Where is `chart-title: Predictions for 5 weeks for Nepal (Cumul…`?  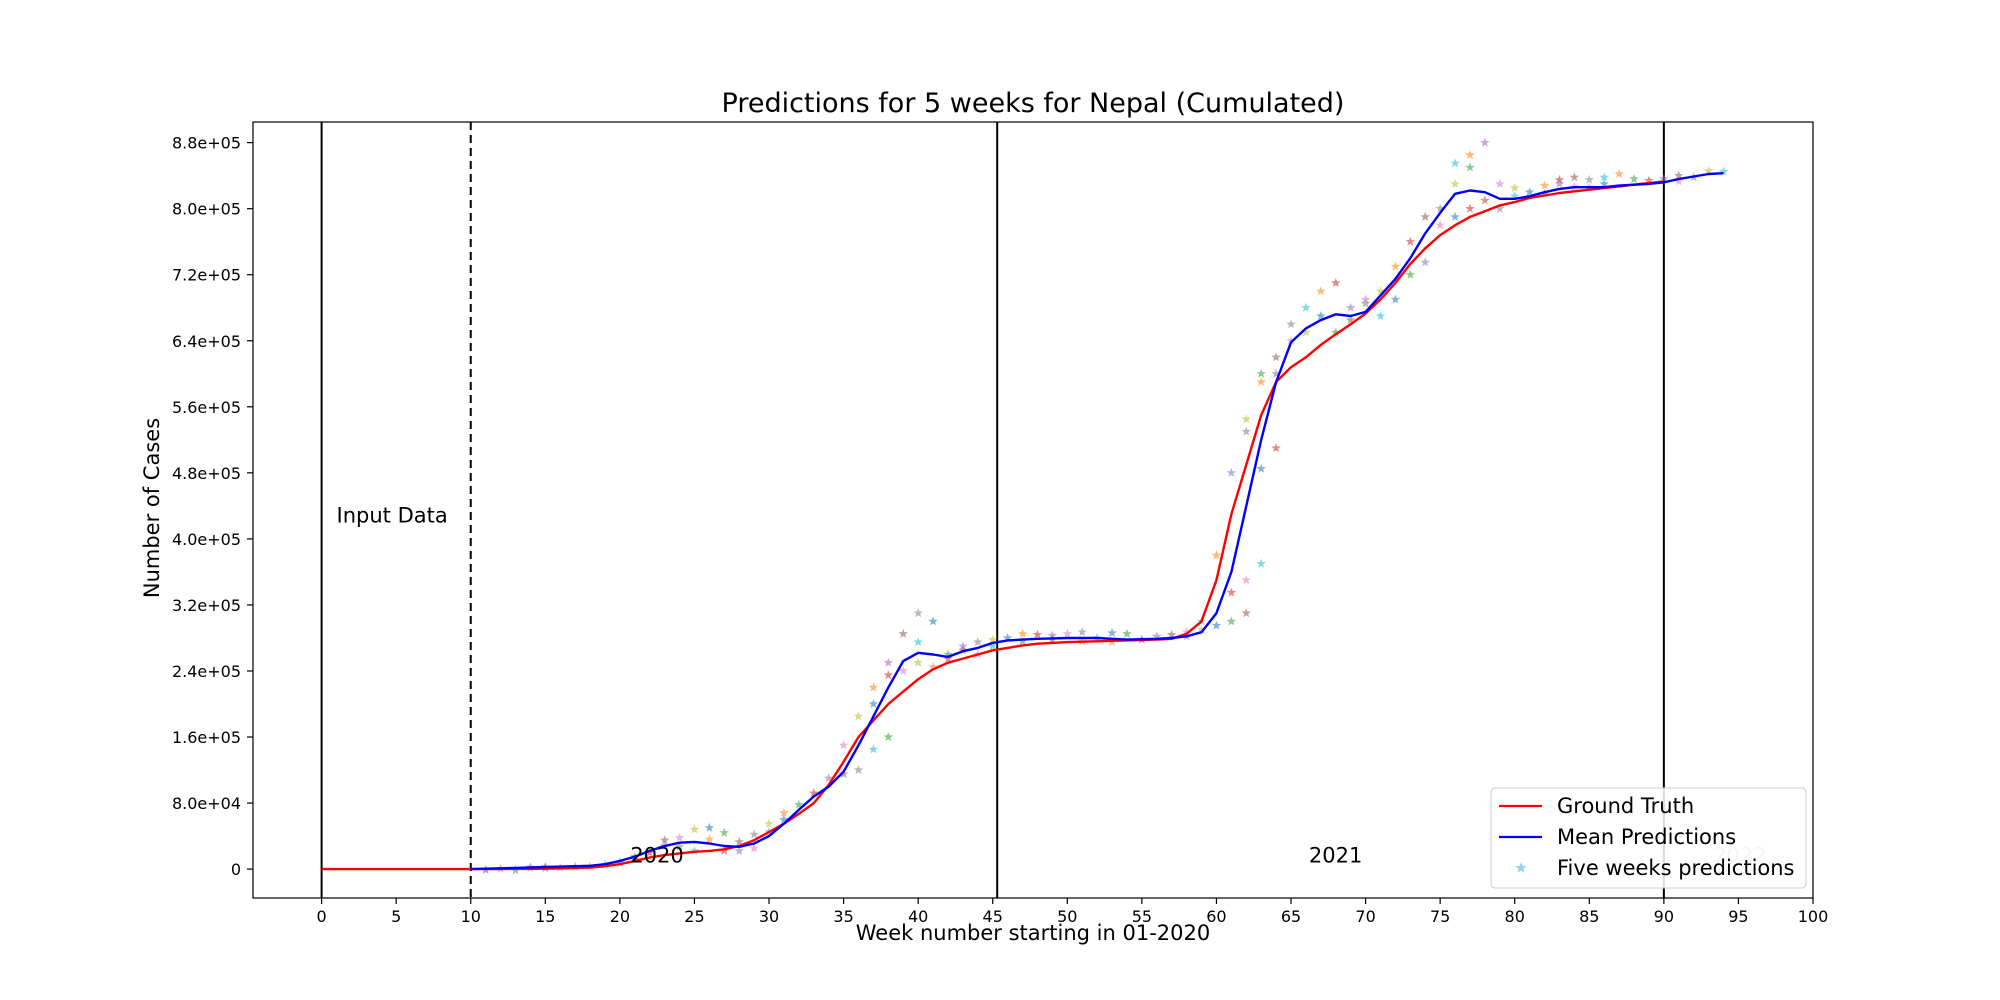
chart-title: Predictions for 5 weeks for Nepal (Cumul… is located at coordinates (1033, 103).